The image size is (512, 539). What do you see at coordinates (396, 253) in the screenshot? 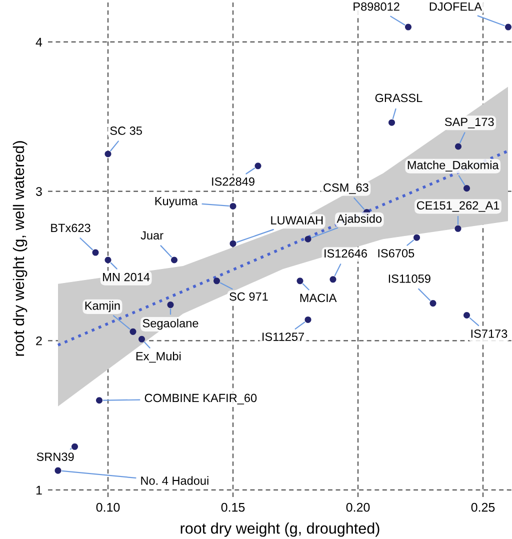
I see `annotation: IS6705` at bounding box center [396, 253].